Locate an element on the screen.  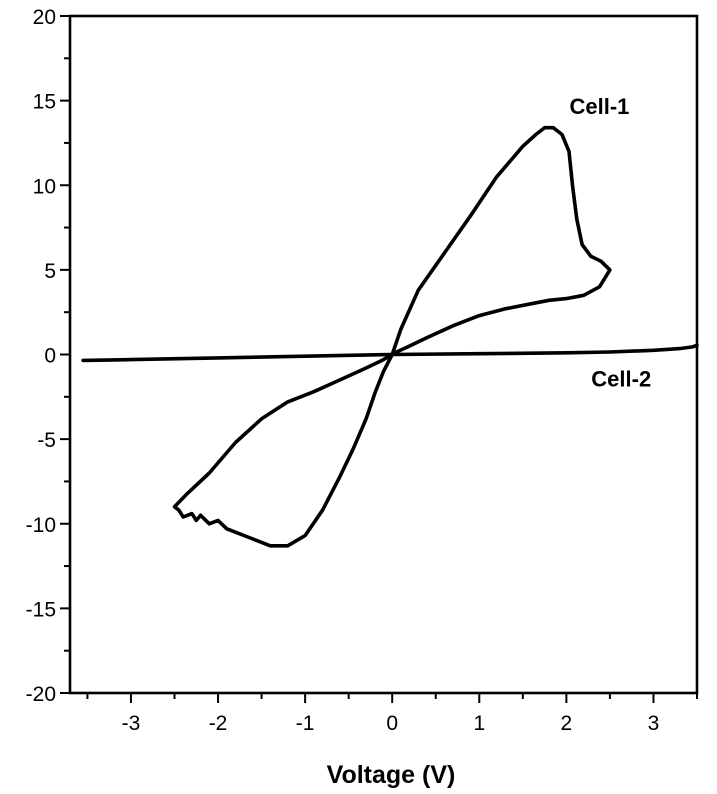
y-tick-label: 15 is located at coordinates (44, 102).